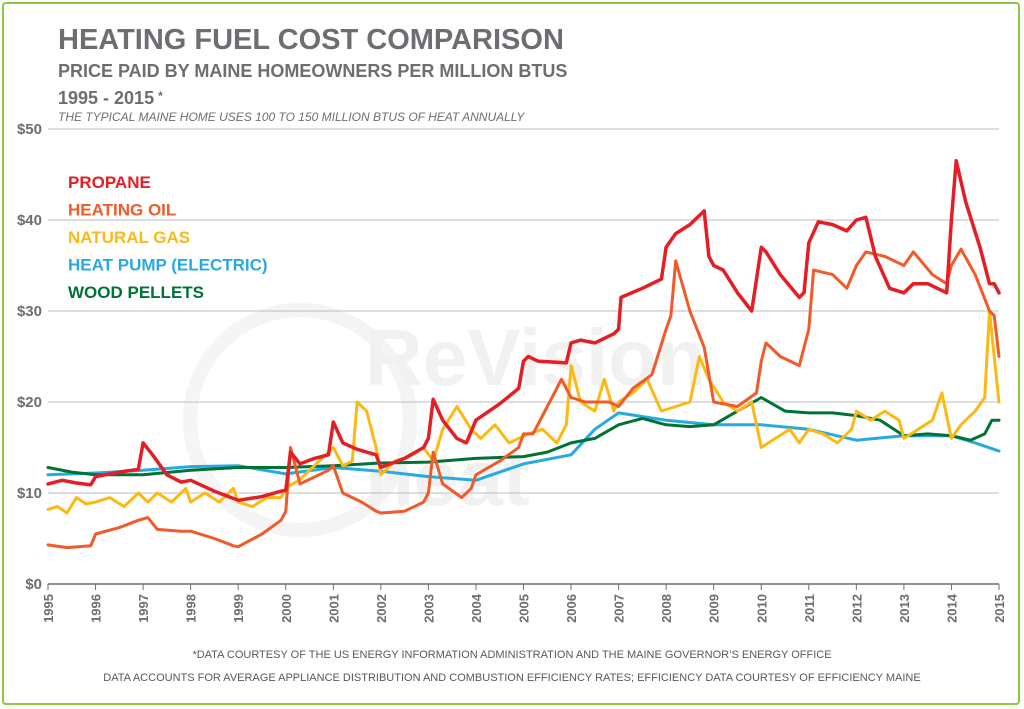 The image size is (1024, 709). I want to click on y-tick-label: $50, so click(29, 129).